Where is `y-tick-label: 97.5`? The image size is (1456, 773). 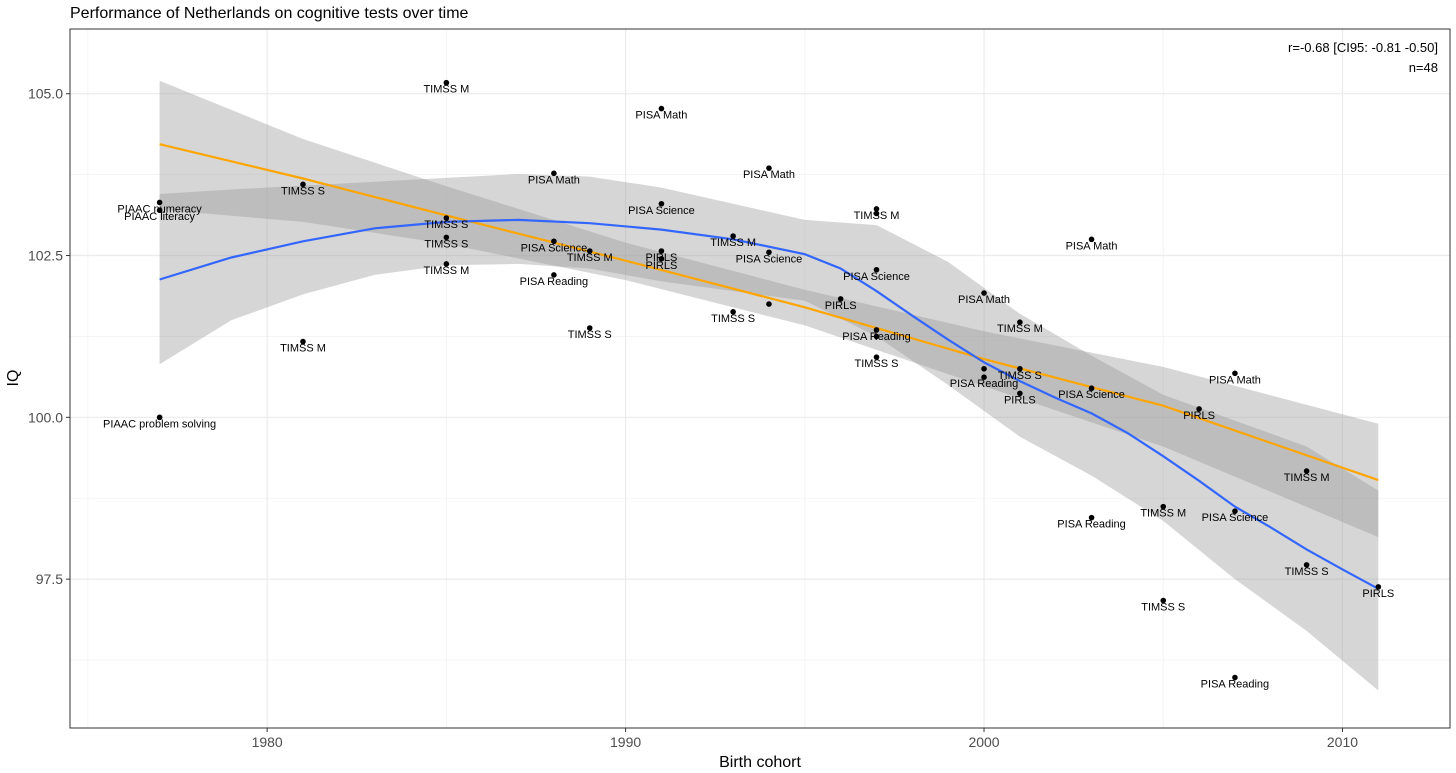
y-tick-label: 97.5 is located at coordinates (49, 579).